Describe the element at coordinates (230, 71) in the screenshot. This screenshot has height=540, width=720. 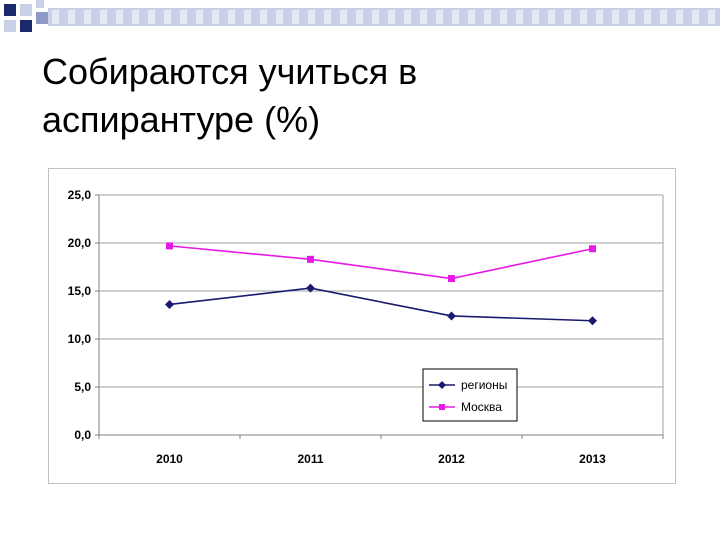
I see `title-line-1: Собираются учиться в` at that location.